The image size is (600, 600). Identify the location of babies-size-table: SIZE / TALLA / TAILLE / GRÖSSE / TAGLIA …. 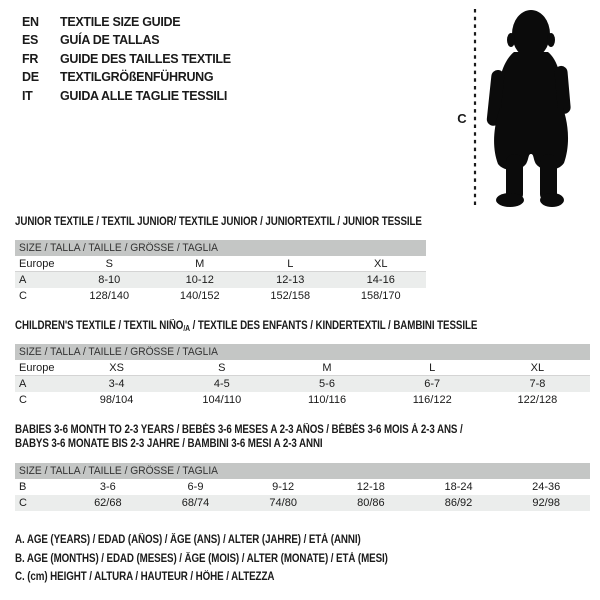
(302, 487).